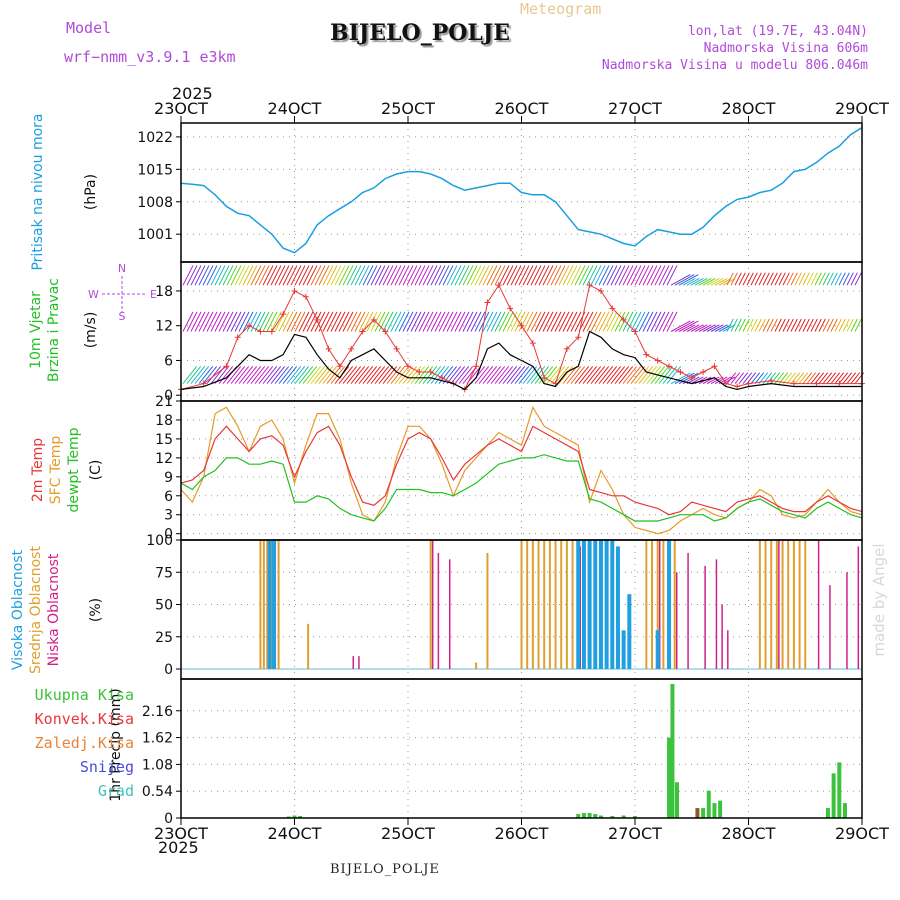  Describe the element at coordinates (96, 470) in the screenshot. I see `temp-units: (C)` at that location.